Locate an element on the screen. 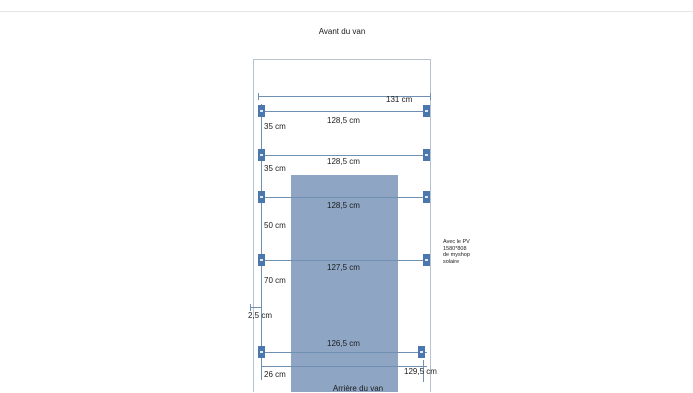 The height and width of the screenshot is (393, 693). solar-panel is located at coordinates (344, 283).